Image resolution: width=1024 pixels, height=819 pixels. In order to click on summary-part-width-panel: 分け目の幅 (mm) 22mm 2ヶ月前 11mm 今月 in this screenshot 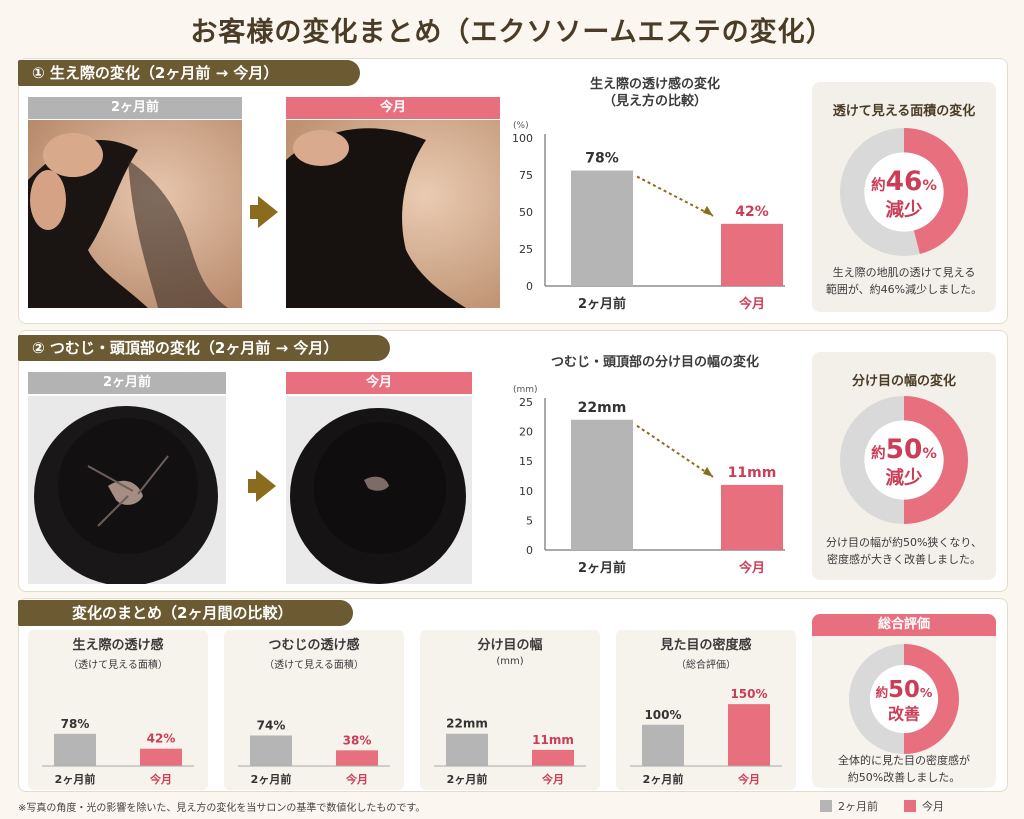, I will do `click(510, 710)`.